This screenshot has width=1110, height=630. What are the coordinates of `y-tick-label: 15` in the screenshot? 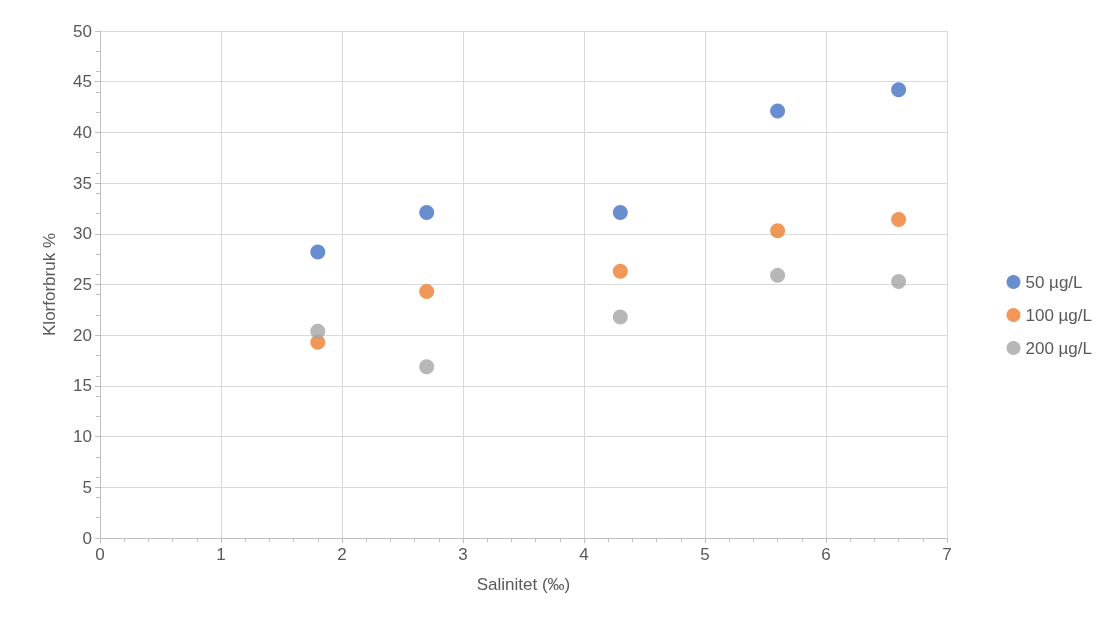 It's located at (82, 386).